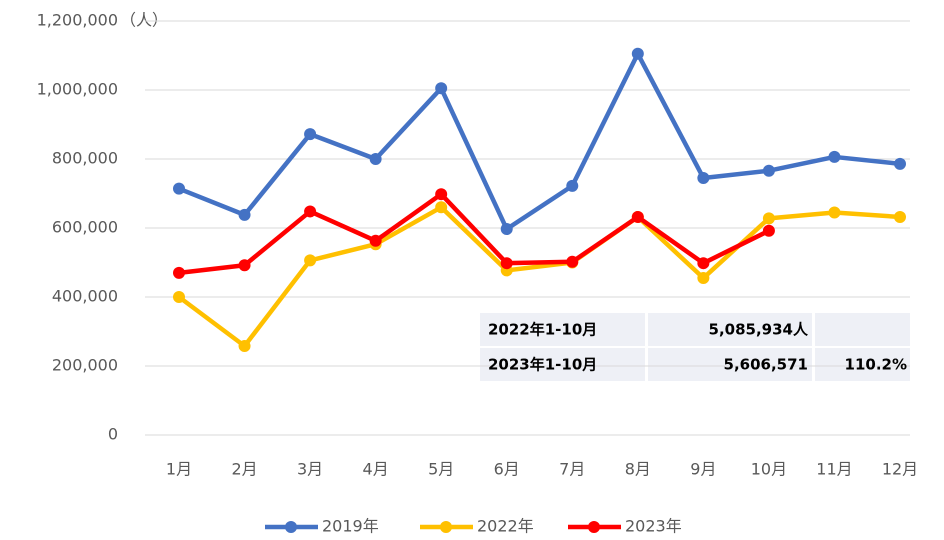 This screenshot has height=540, width=944. Describe the element at coordinates (244, 469) in the screenshot. I see `x-tick-label: 2月` at that location.